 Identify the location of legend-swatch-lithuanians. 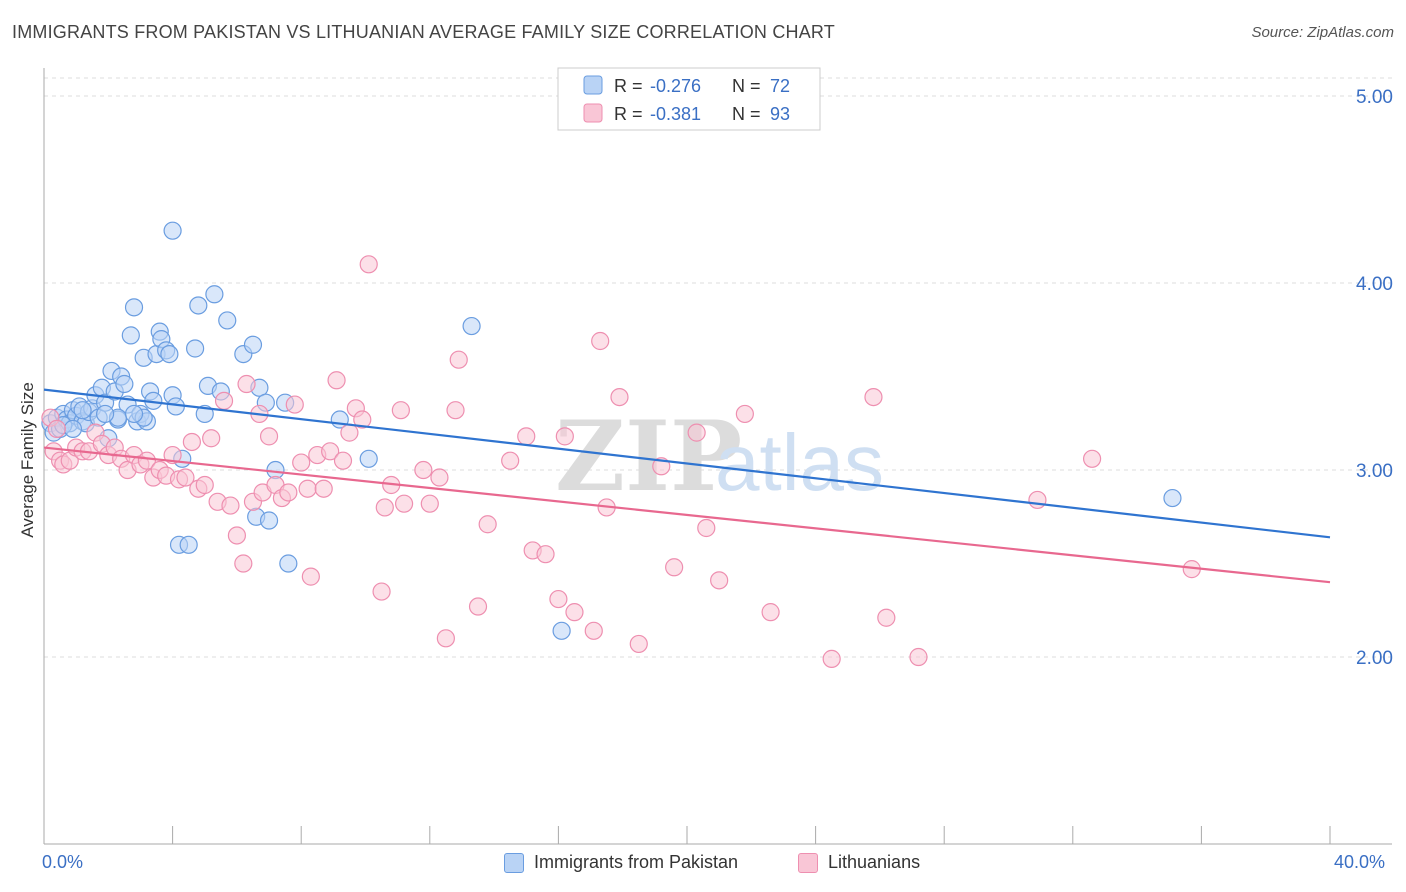
(593, 113).